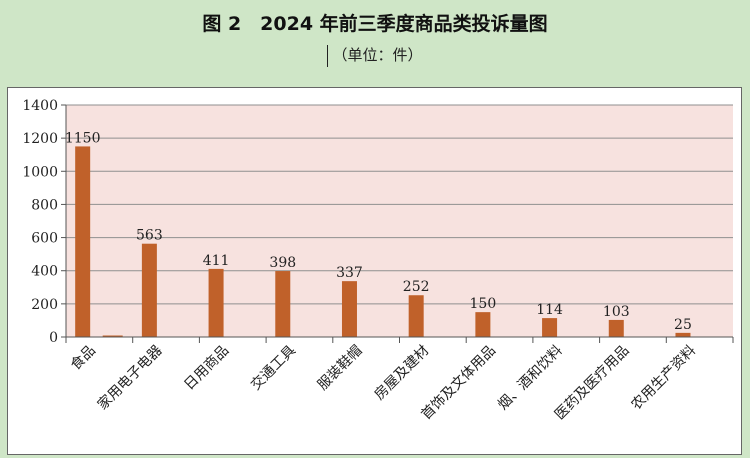 The width and height of the screenshot is (750, 458). Describe the element at coordinates (40, 106) in the screenshot. I see `y-tick-label: 1400` at that location.